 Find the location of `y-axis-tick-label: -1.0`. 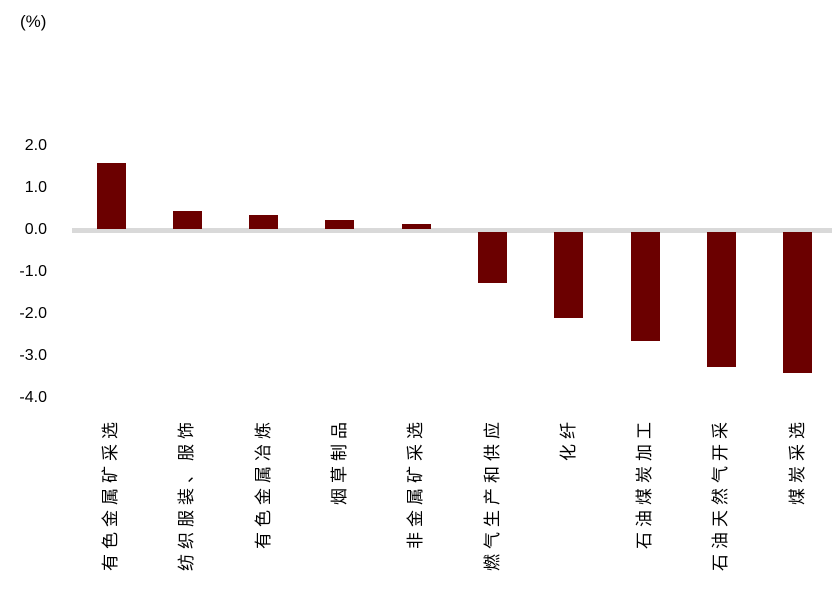

y-axis-tick-label: -1.0 is located at coordinates (33, 271).